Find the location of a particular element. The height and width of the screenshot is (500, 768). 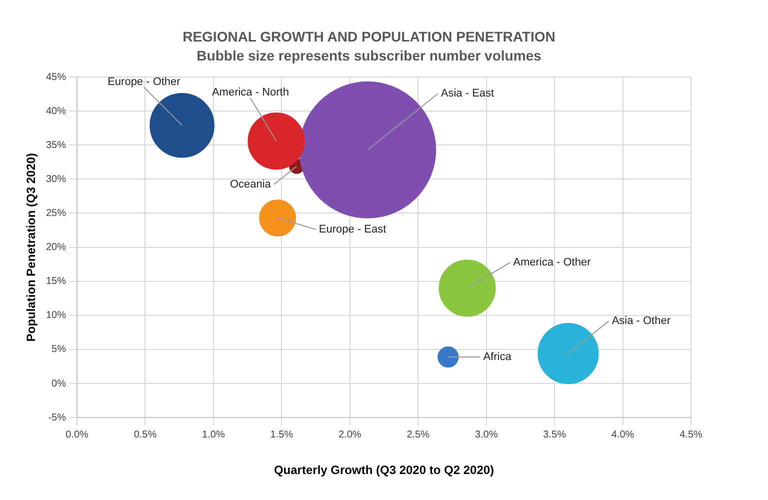

x-axis-title: Quarterly Growth (Q3 2020 to Q2 2020) is located at coordinates (384, 470).